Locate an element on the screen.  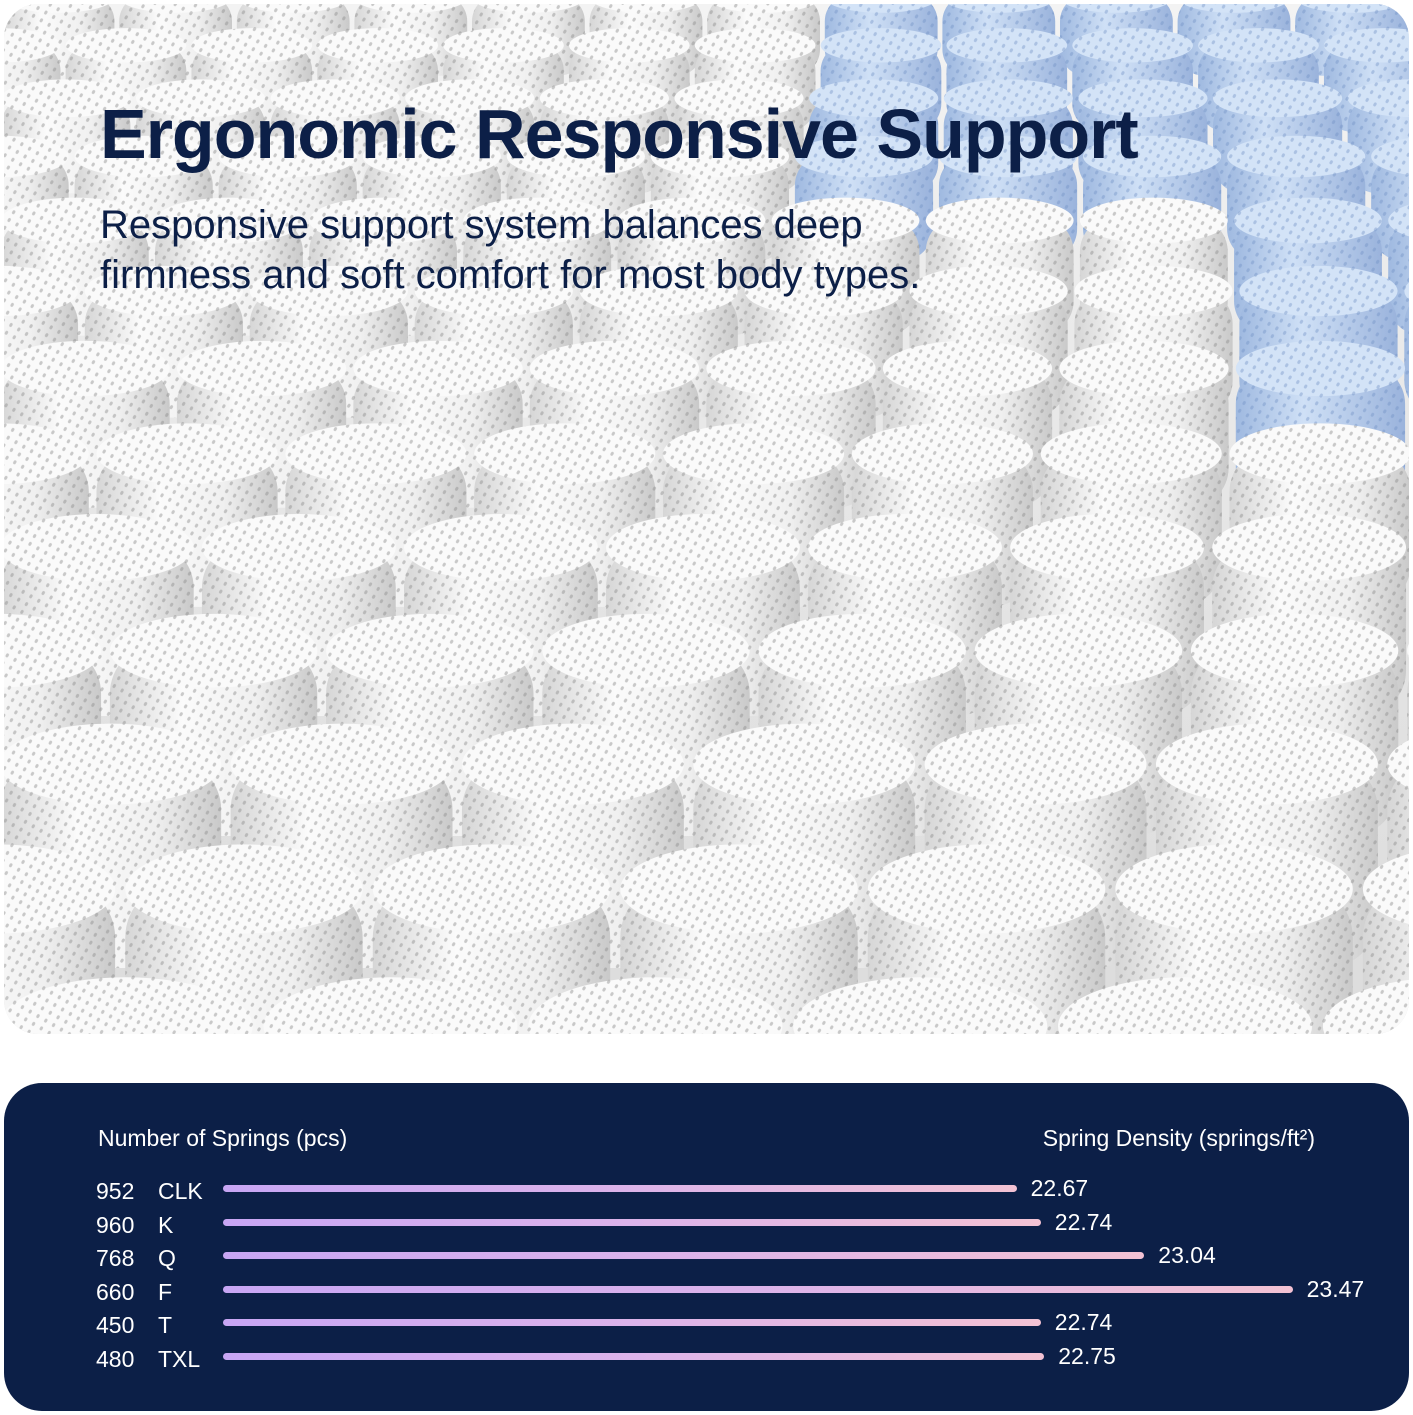
chart-row: 952 CLK 22.67 is located at coordinates (706, 1190).